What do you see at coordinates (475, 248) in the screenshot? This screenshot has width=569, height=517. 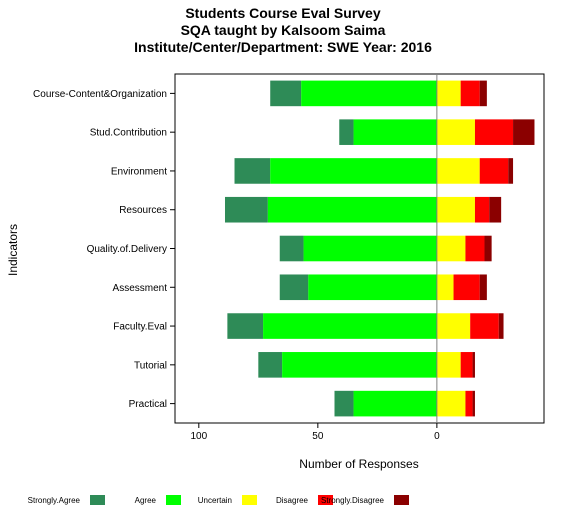 I see `bar-quality-of-delivery-disagree` at bounding box center [475, 248].